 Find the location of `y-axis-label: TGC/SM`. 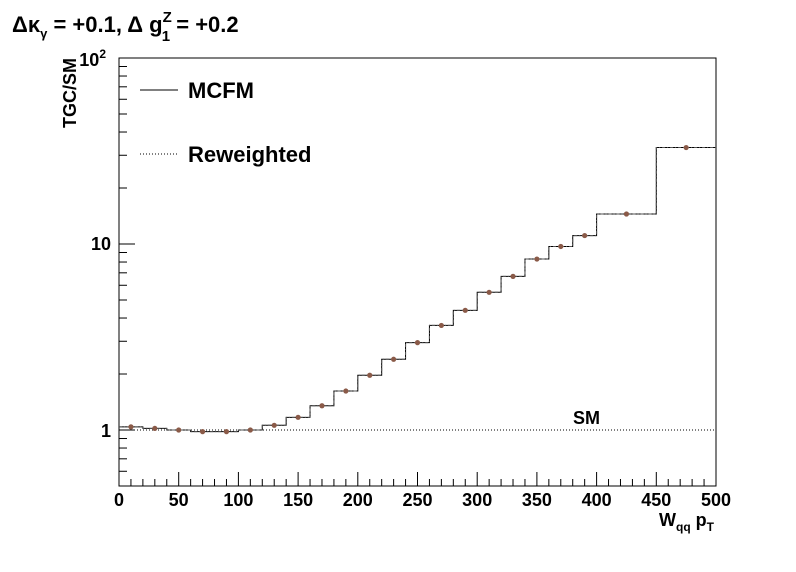

y-axis-label: TGC/SM is located at coordinates (70, 93).